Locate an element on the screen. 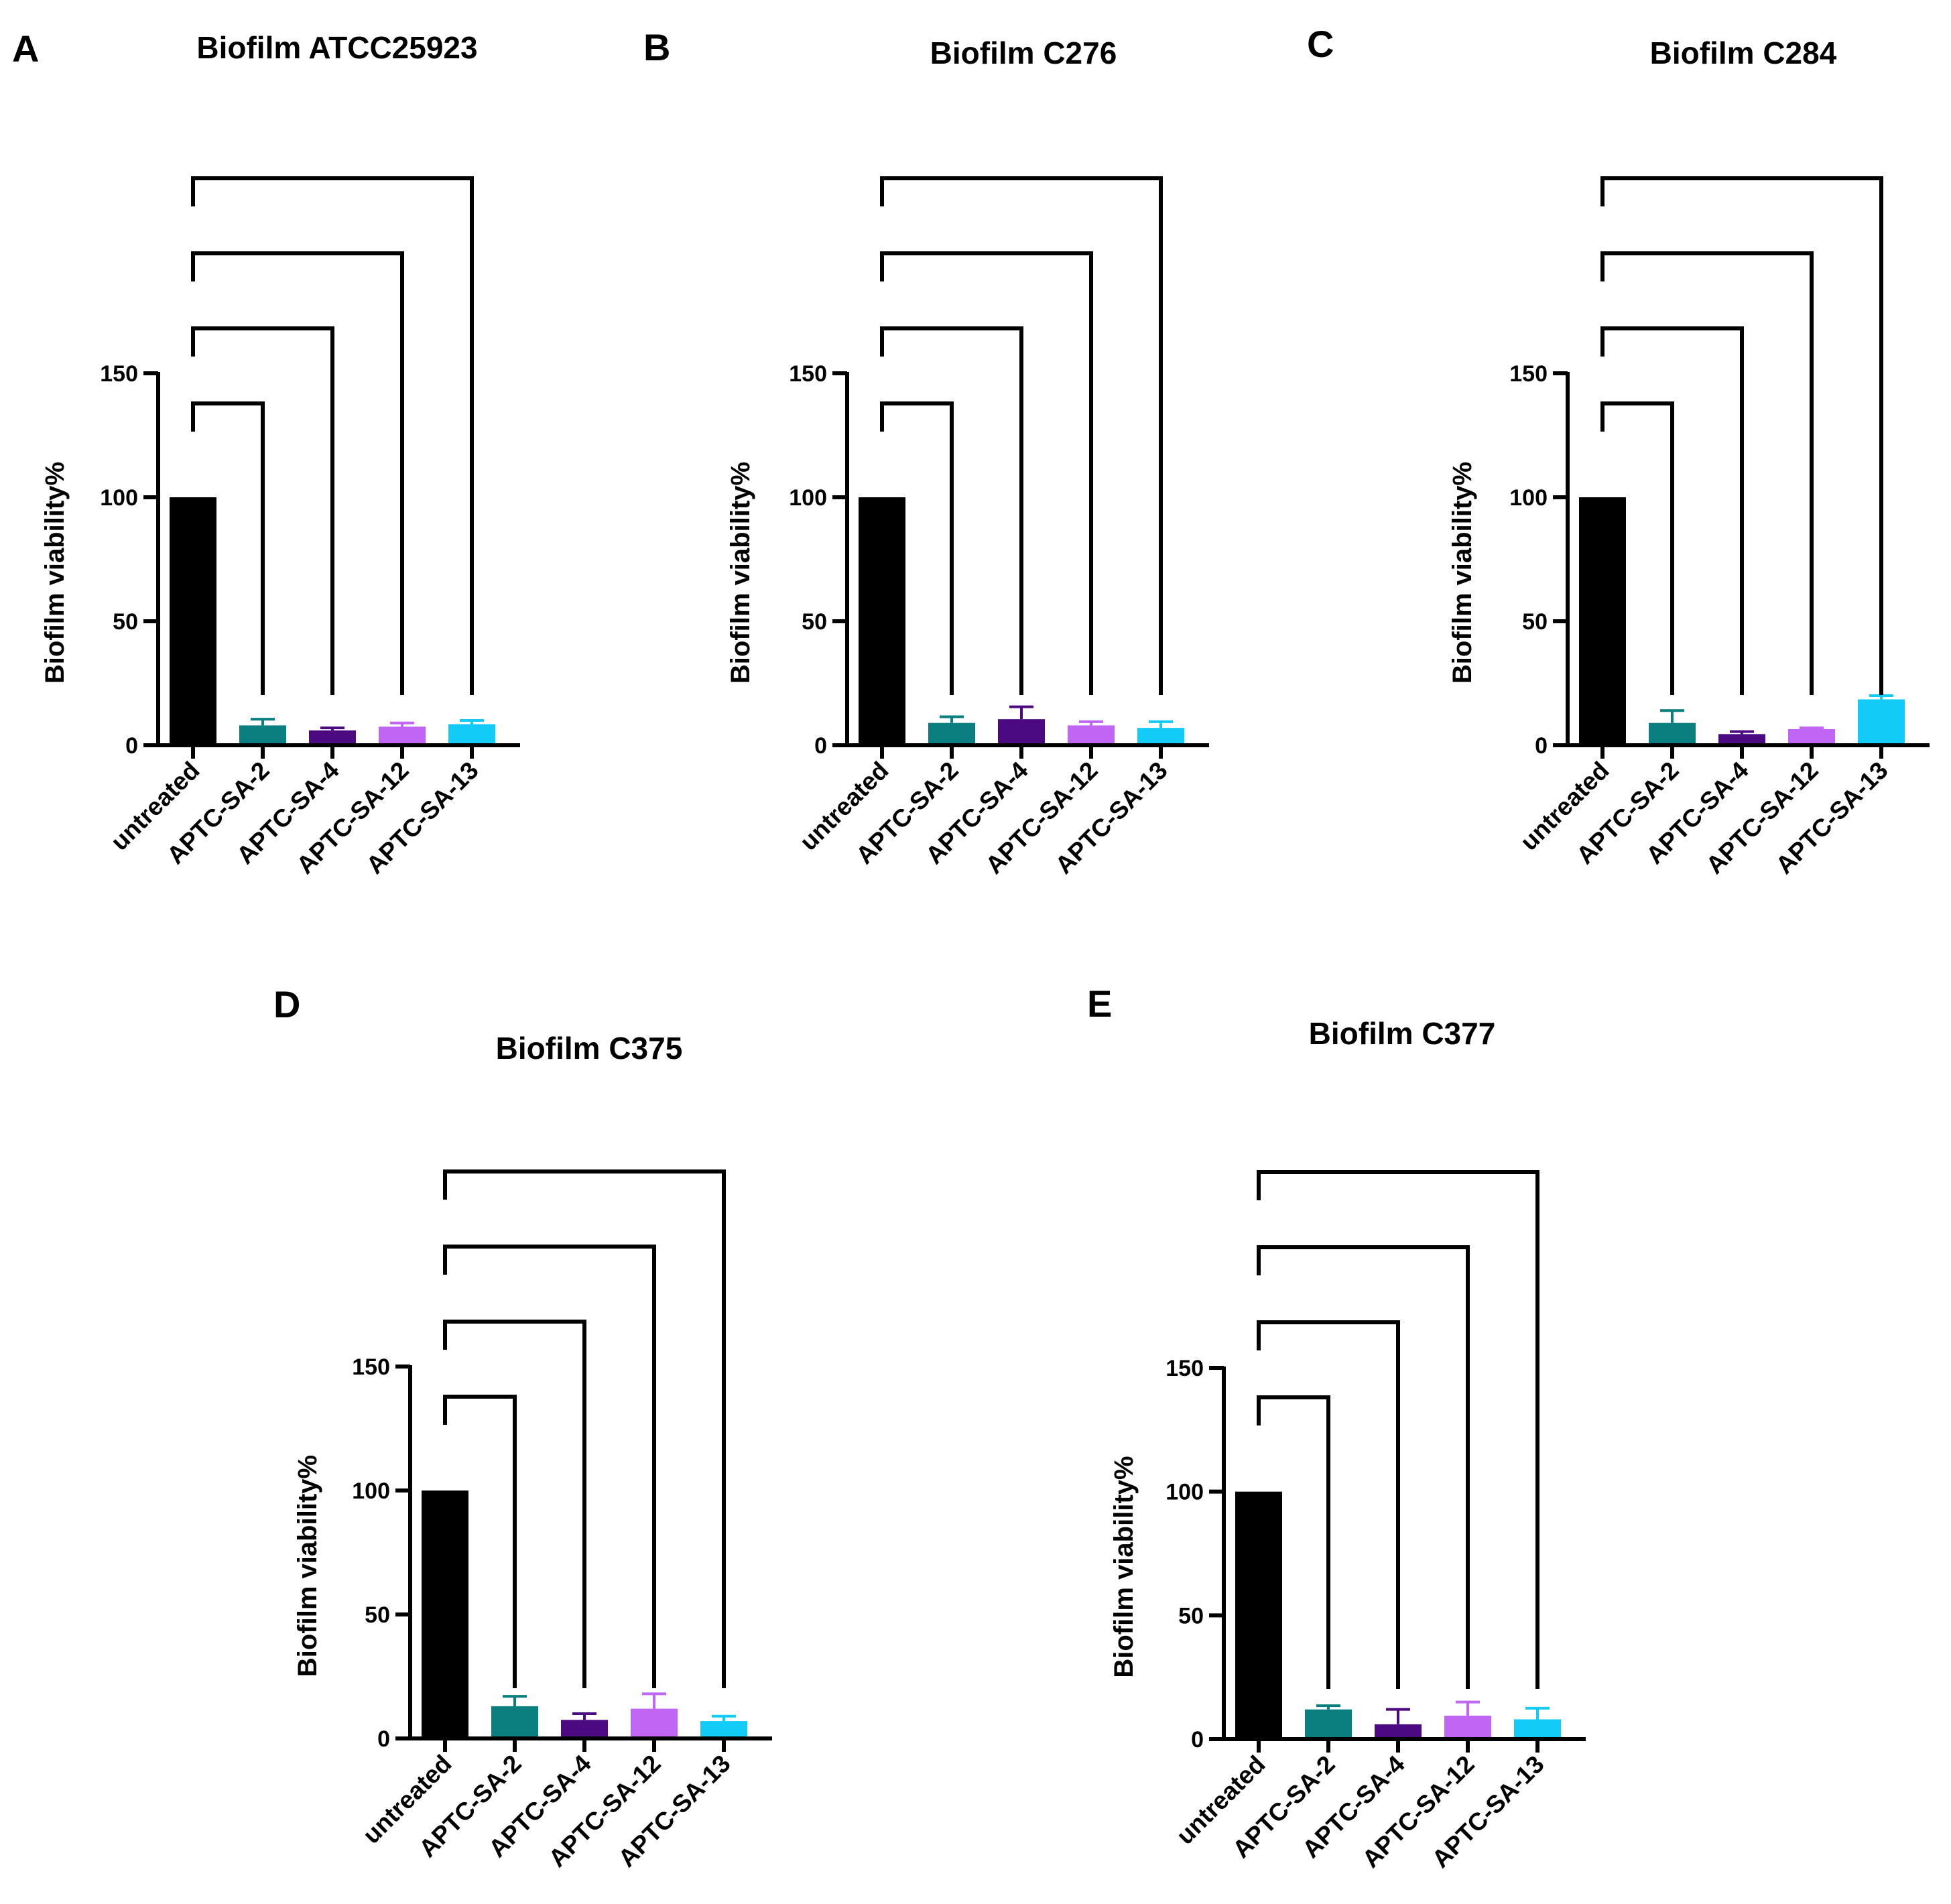 The width and height of the screenshot is (1951, 1904). panel-letter: E is located at coordinates (1099, 1004).